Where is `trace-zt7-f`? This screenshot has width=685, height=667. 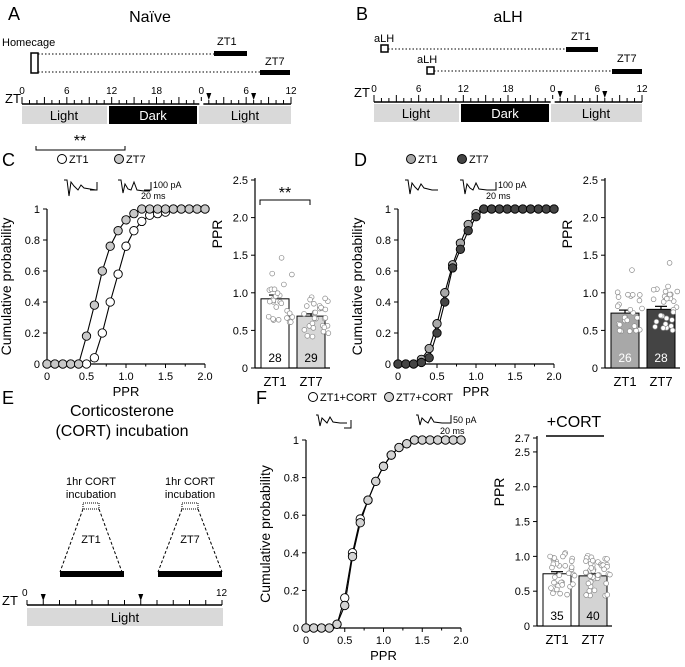
trace-zt7-f is located at coordinates (432, 420).